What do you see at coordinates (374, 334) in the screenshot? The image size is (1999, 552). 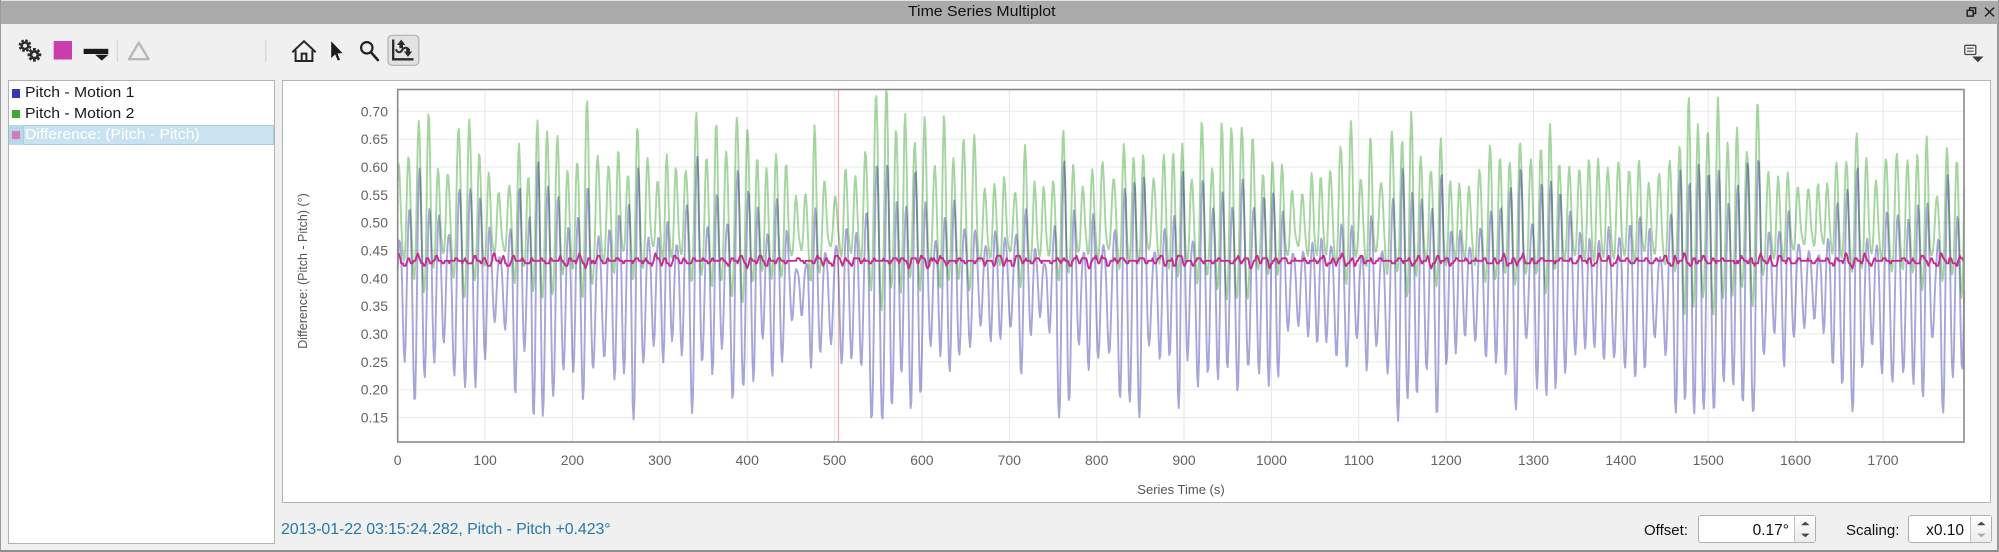 I see `svg-text: 0.30` at bounding box center [374, 334].